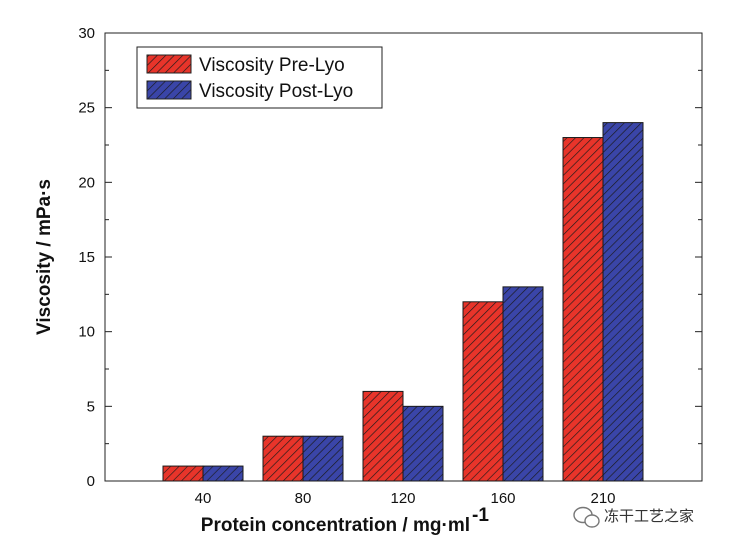 The image size is (730, 549). Describe the element at coordinates (303, 498) in the screenshot. I see `x-tick-label: 80` at that location.